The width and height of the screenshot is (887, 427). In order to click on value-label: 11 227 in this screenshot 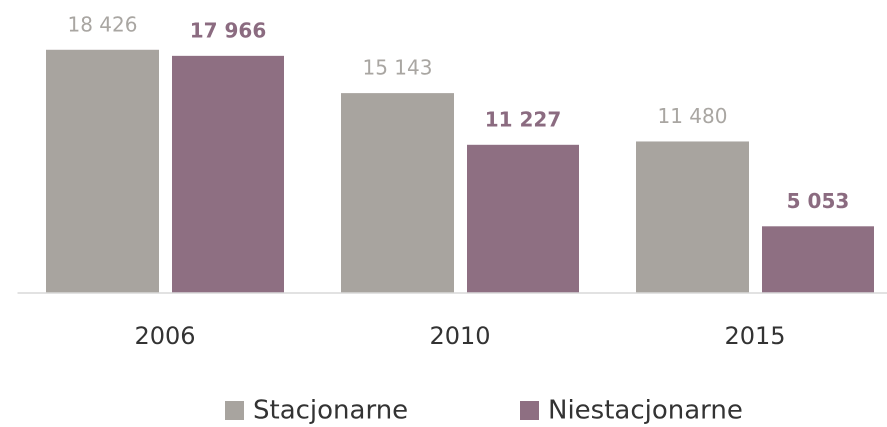, I will do `click(523, 119)`.